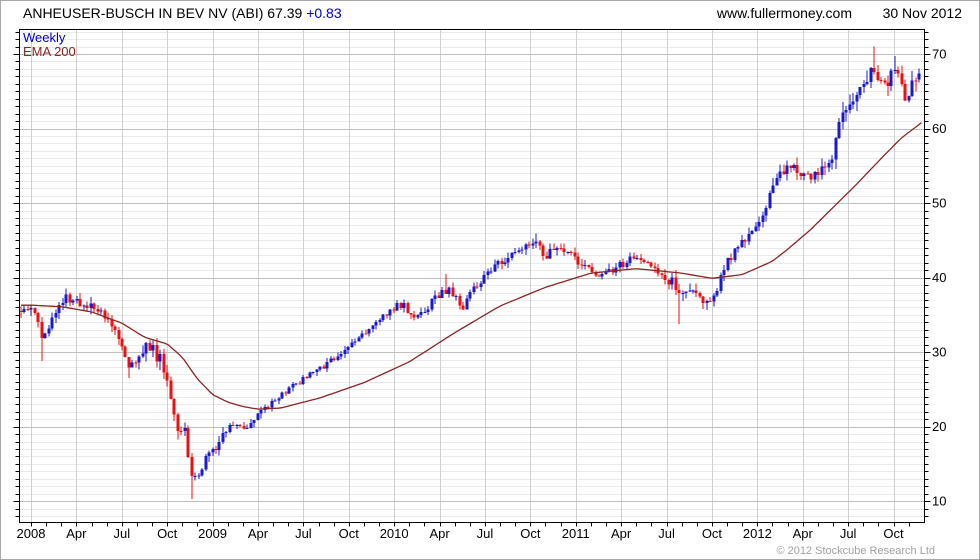 This screenshot has width=980, height=560. I want to click on y-tick-label: 10, so click(939, 501).